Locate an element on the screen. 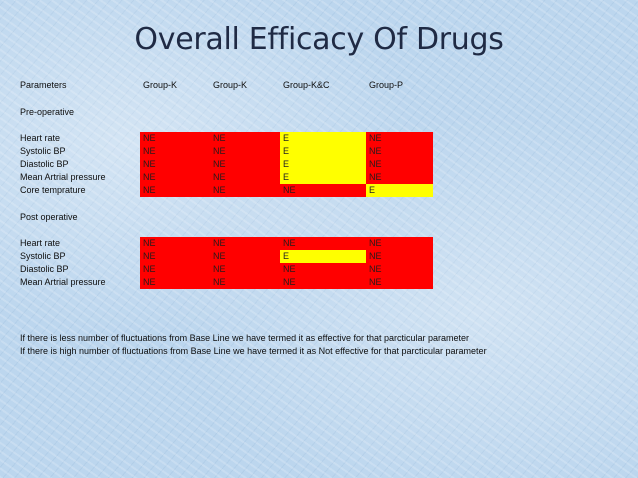 The width and height of the screenshot is (638, 478). table-row: Mean Artrial pressure NE NE NE NE is located at coordinates (319, 282).